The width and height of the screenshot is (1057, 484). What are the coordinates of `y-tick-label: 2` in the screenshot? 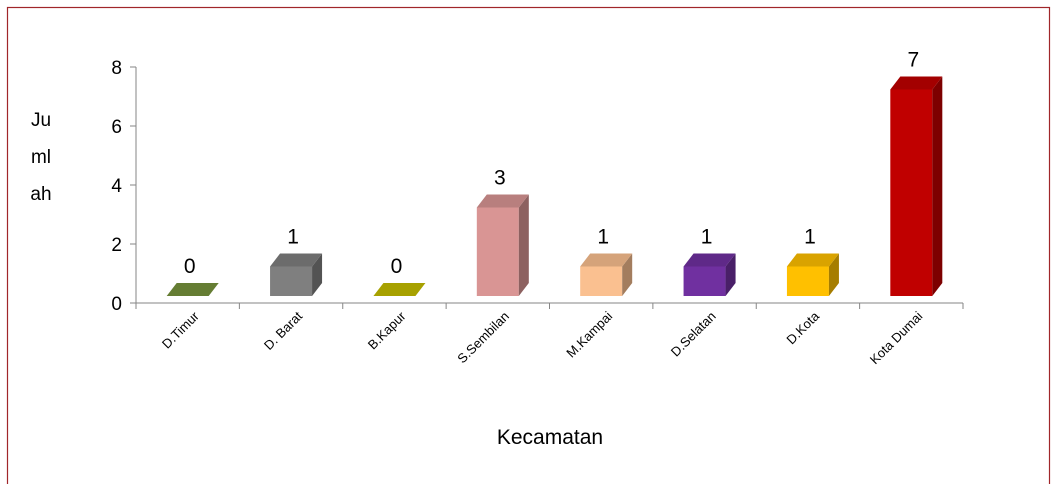 It's located at (116, 245).